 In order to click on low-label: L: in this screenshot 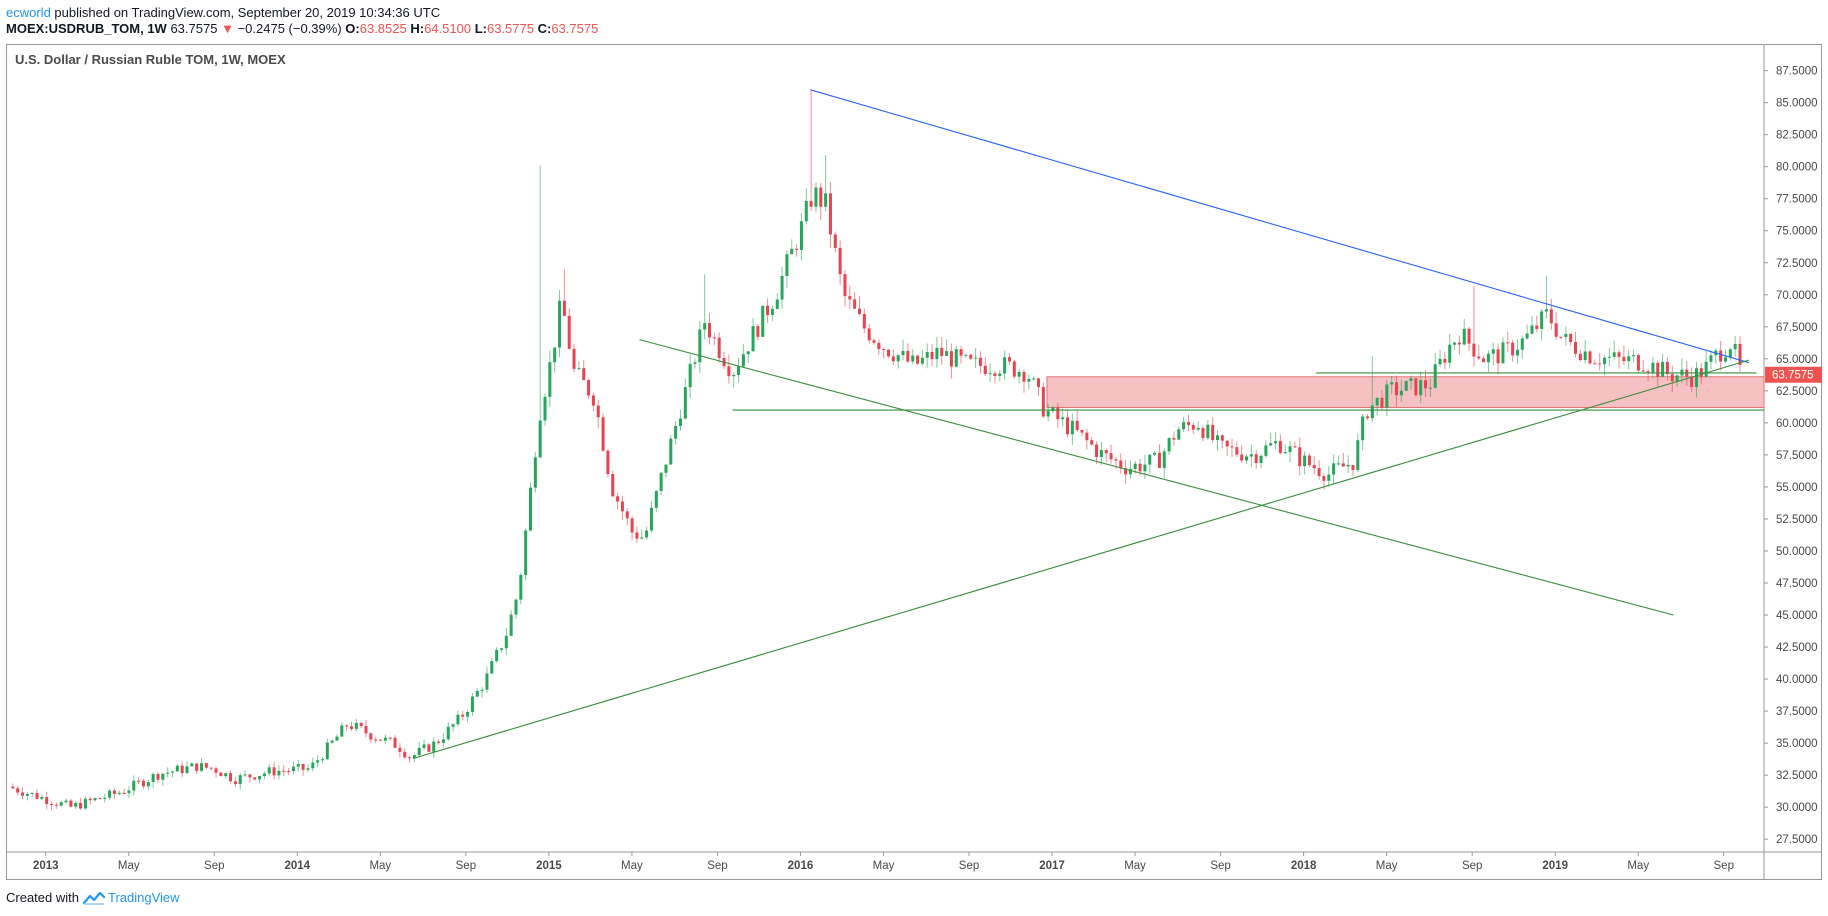, I will do `click(480, 28)`.